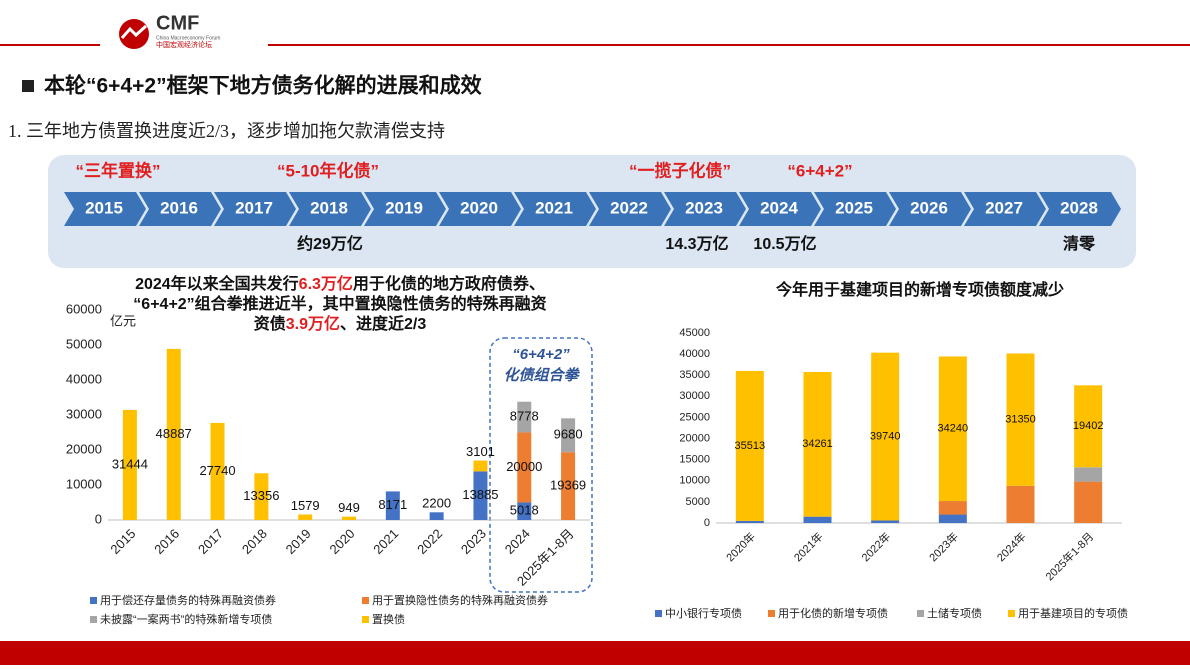  What do you see at coordinates (694, 354) in the screenshot?
I see `y-tick-label: 40000` at bounding box center [694, 354].